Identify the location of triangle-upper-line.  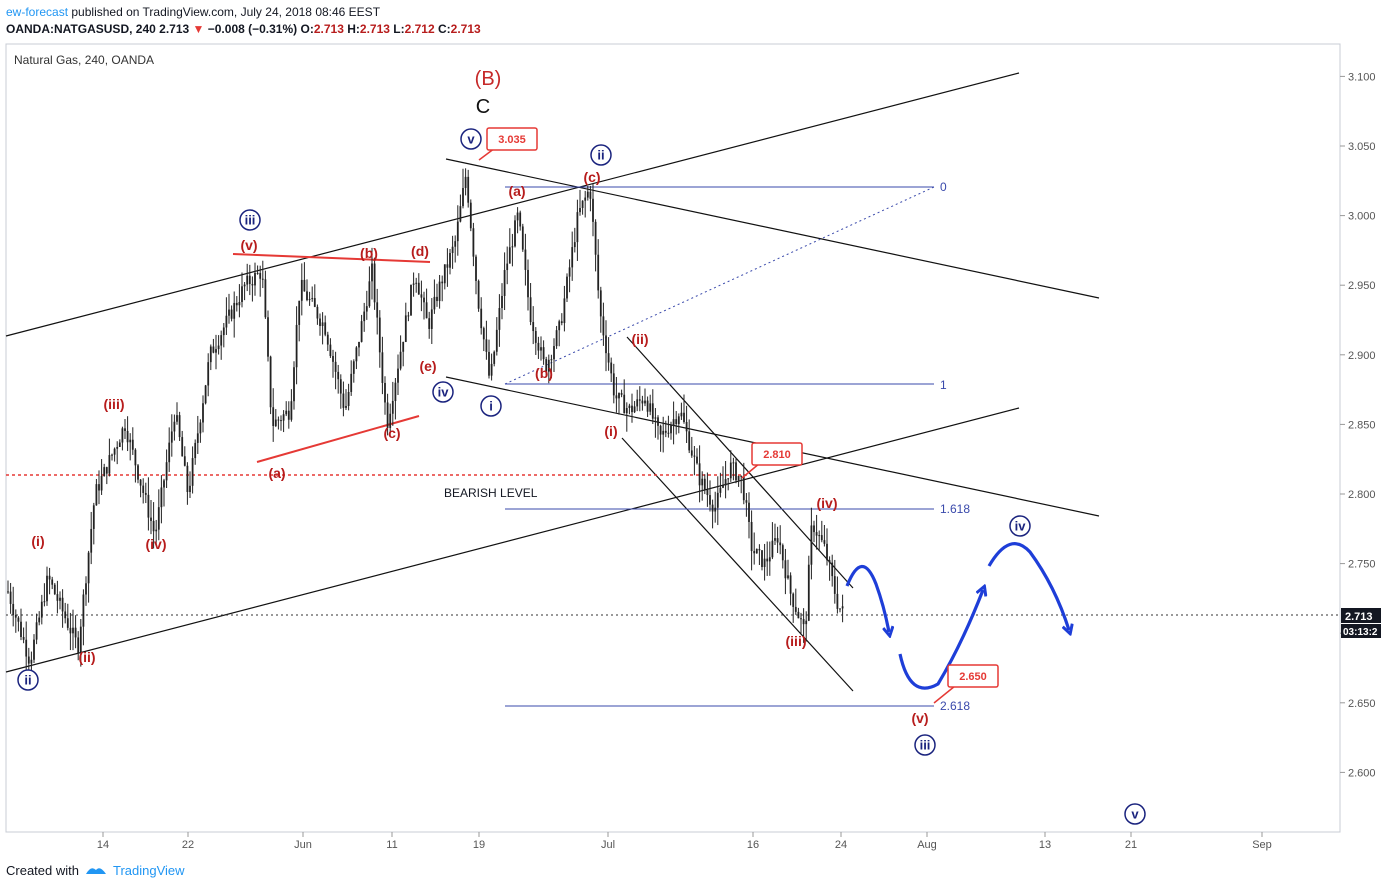
(331, 258).